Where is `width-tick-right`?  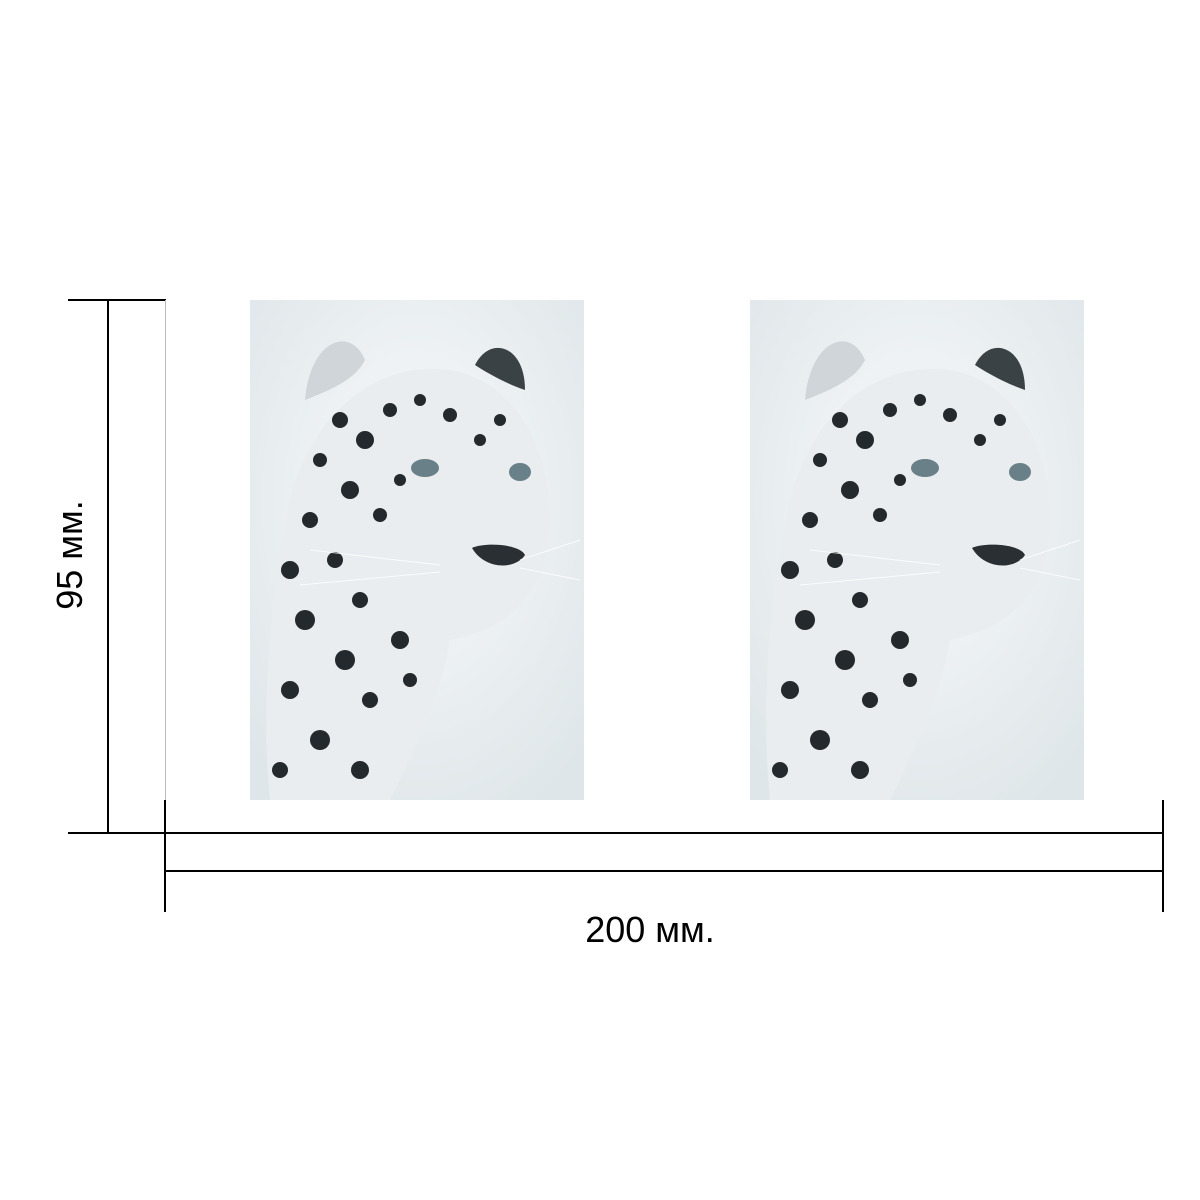
width-tick-right is located at coordinates (1163, 856).